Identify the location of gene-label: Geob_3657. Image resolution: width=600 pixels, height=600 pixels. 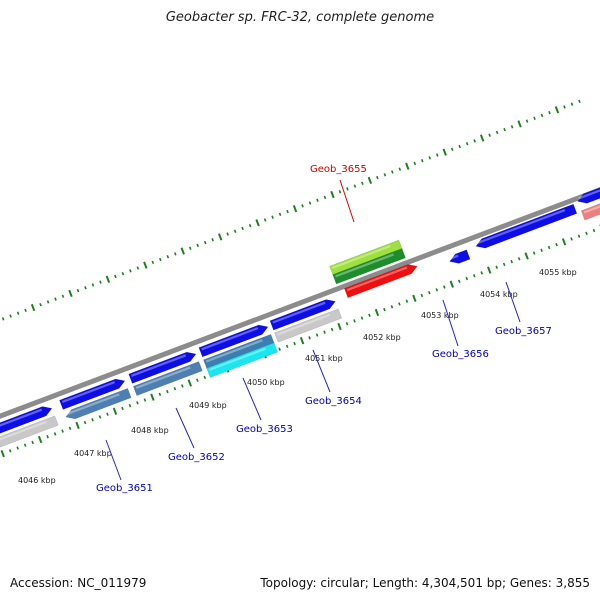
(523, 331).